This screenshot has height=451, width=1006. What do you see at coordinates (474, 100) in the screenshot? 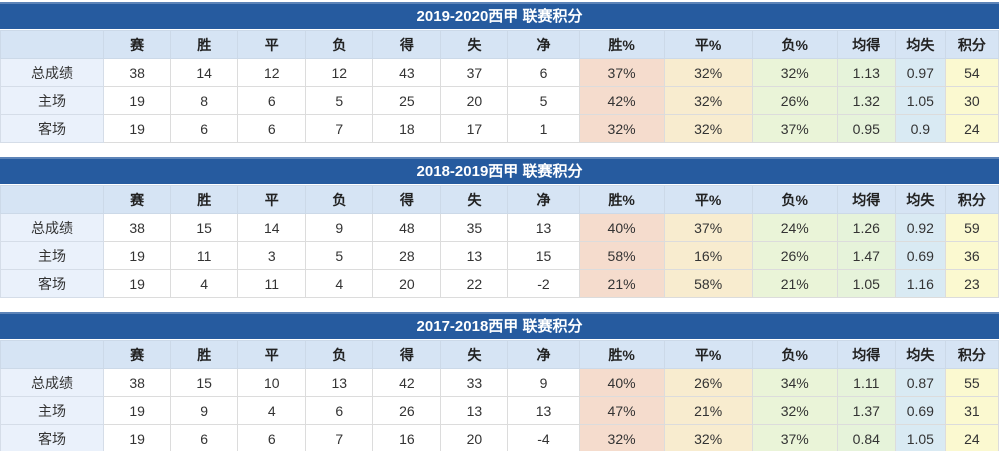
I see `stat-cell: 20` at bounding box center [474, 100].